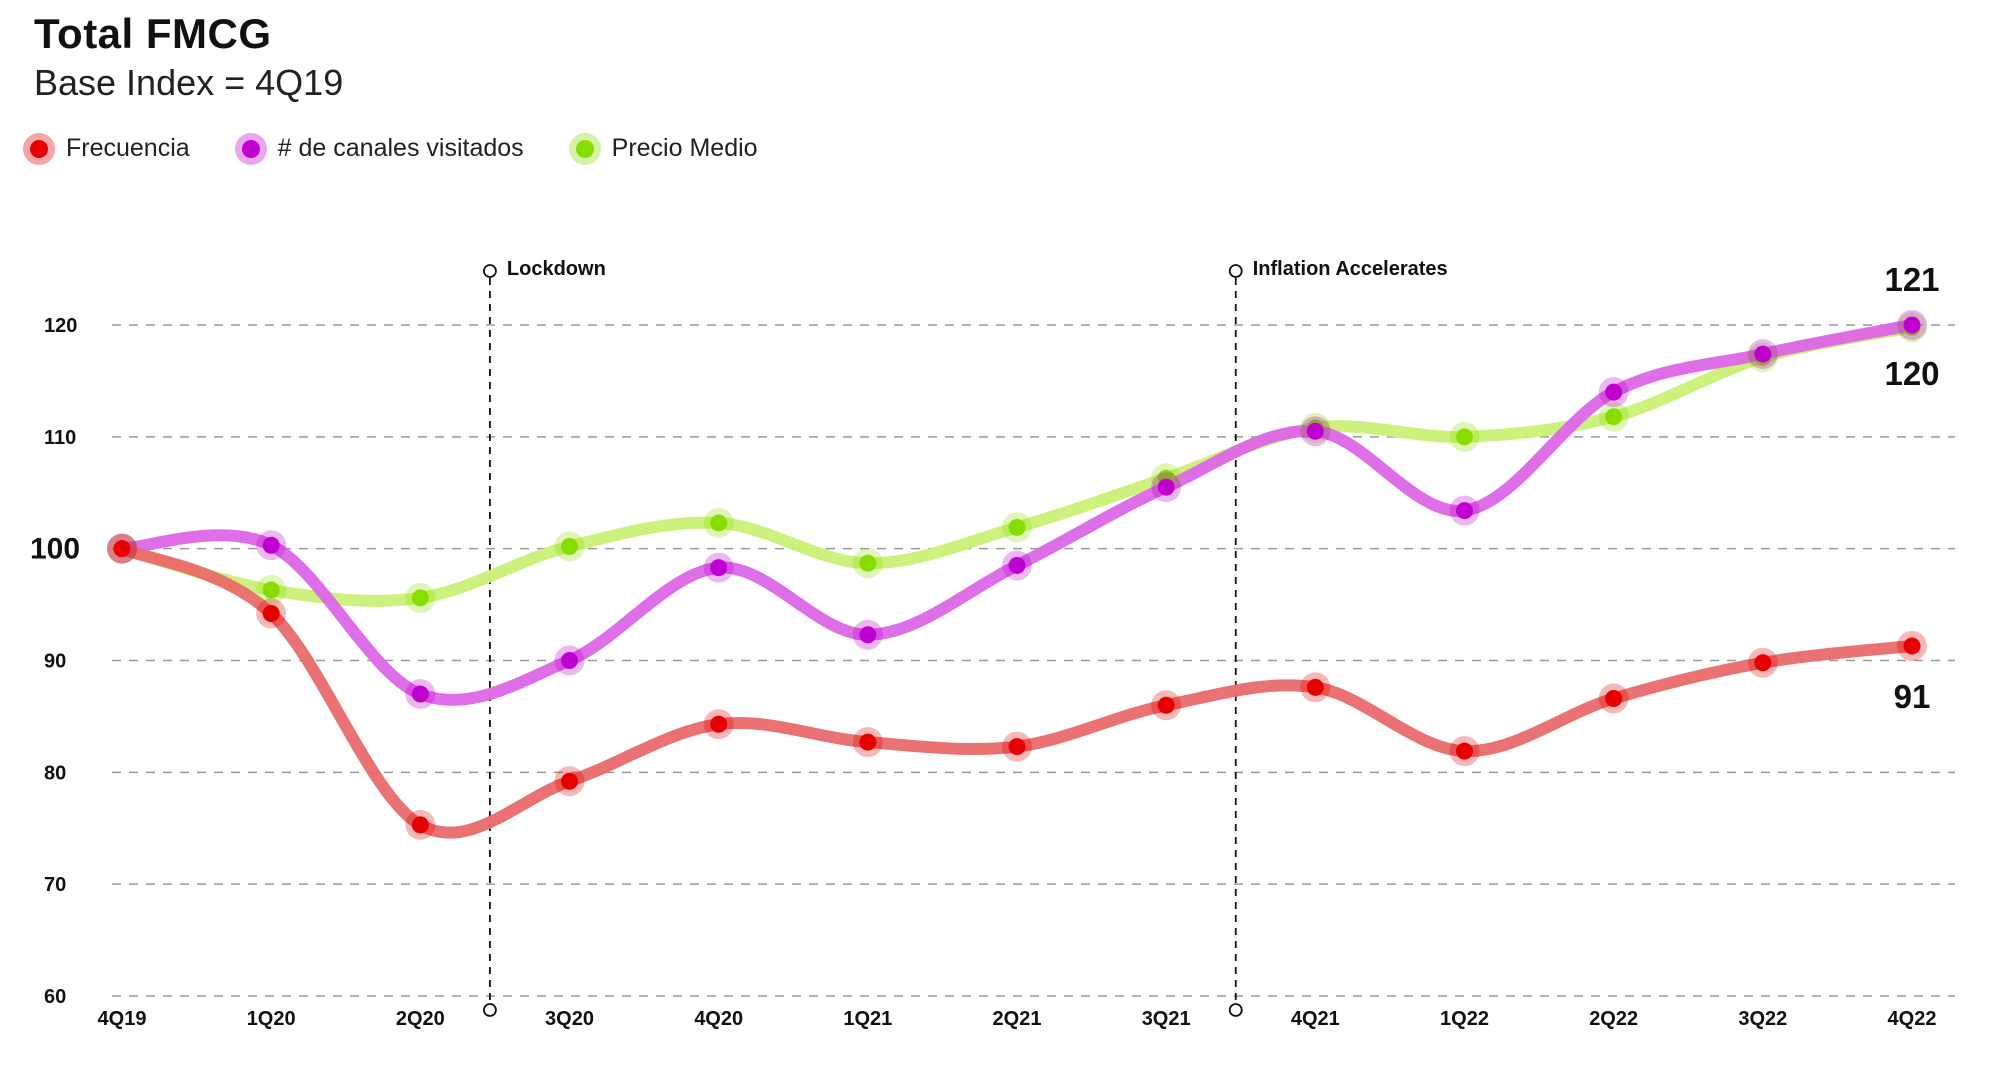  I want to click on data-point-s1-4Q21, so click(1315, 431).